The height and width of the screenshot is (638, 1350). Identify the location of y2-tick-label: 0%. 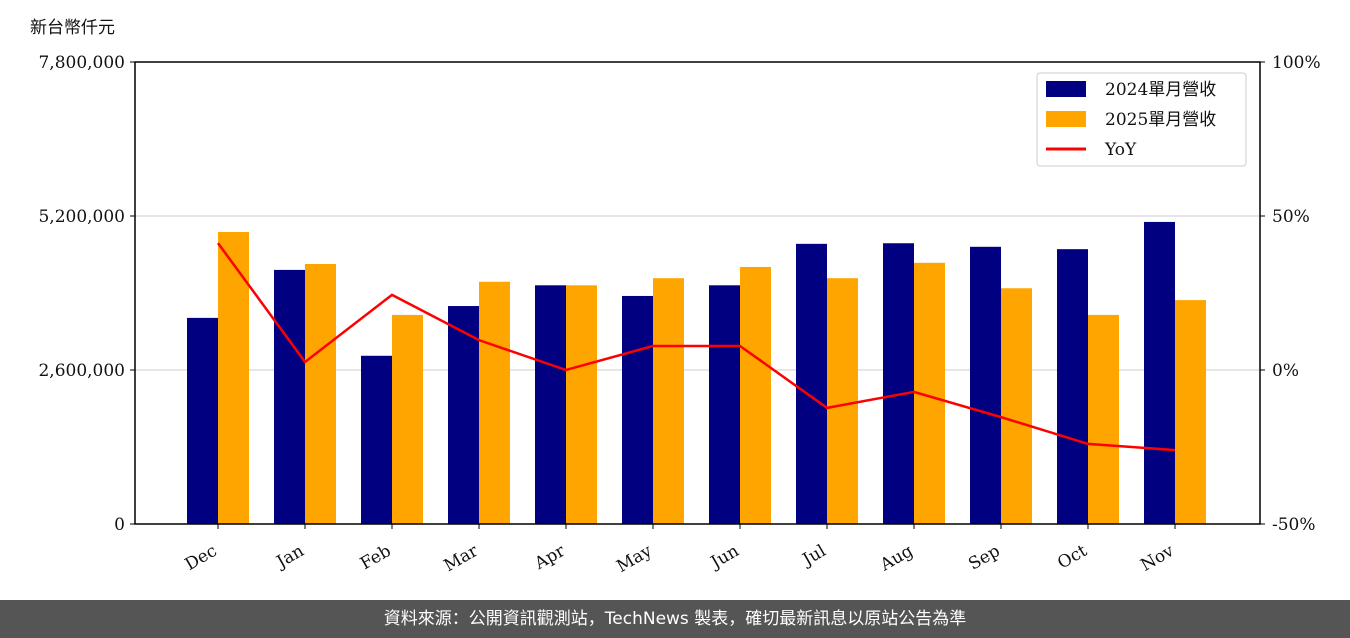
(1285, 371).